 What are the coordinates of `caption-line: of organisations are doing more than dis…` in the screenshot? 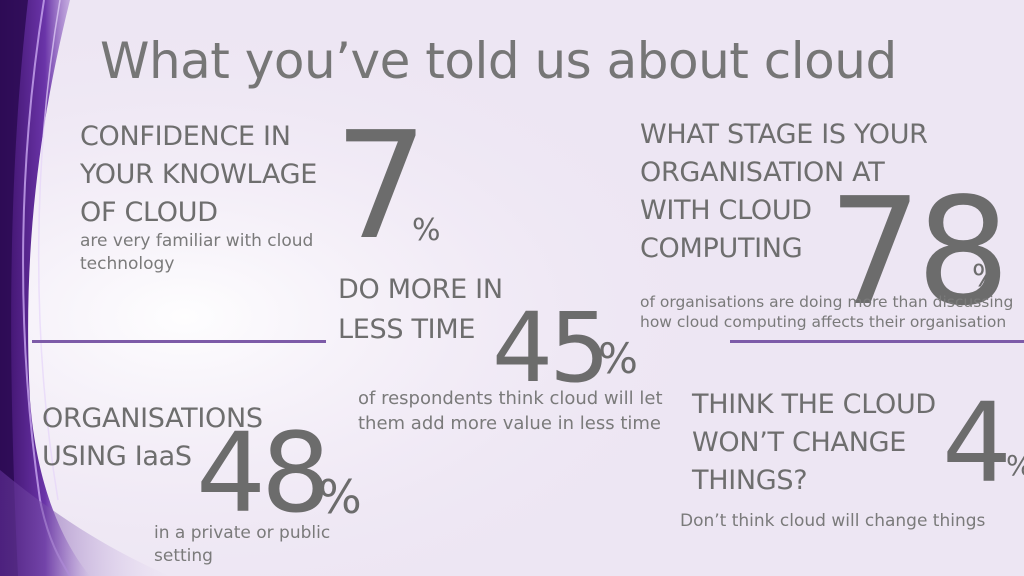 It's located at (827, 302).